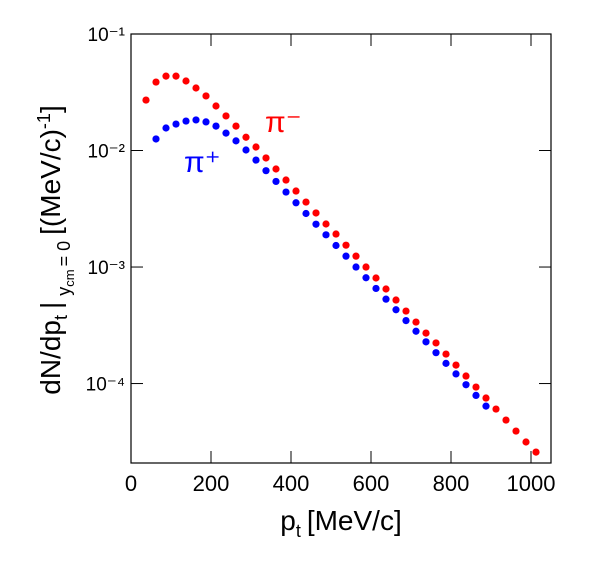 This screenshot has width=598, height=573. I want to click on y-label-unit: [(MeV/c), so click(50, 182).